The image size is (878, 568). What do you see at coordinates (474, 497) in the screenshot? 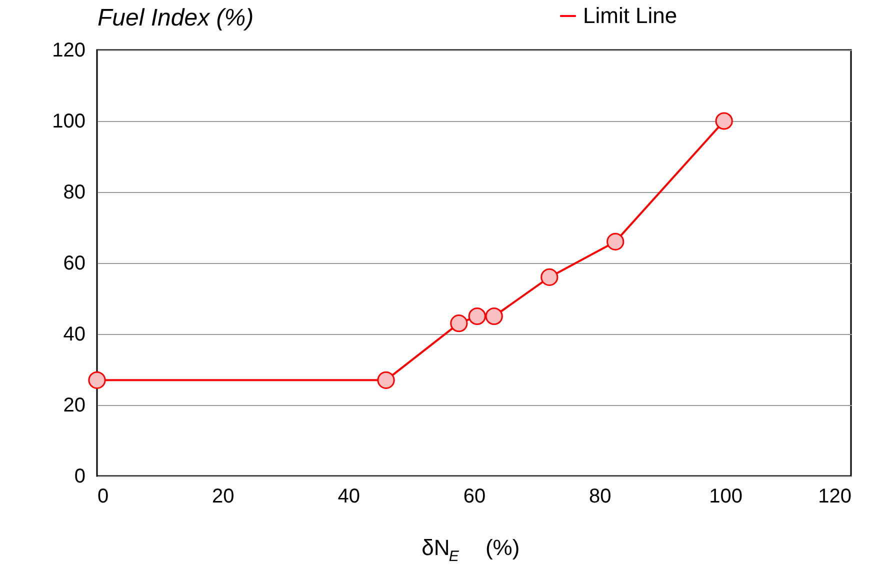
I see `x-tick-label: 60` at bounding box center [474, 497].